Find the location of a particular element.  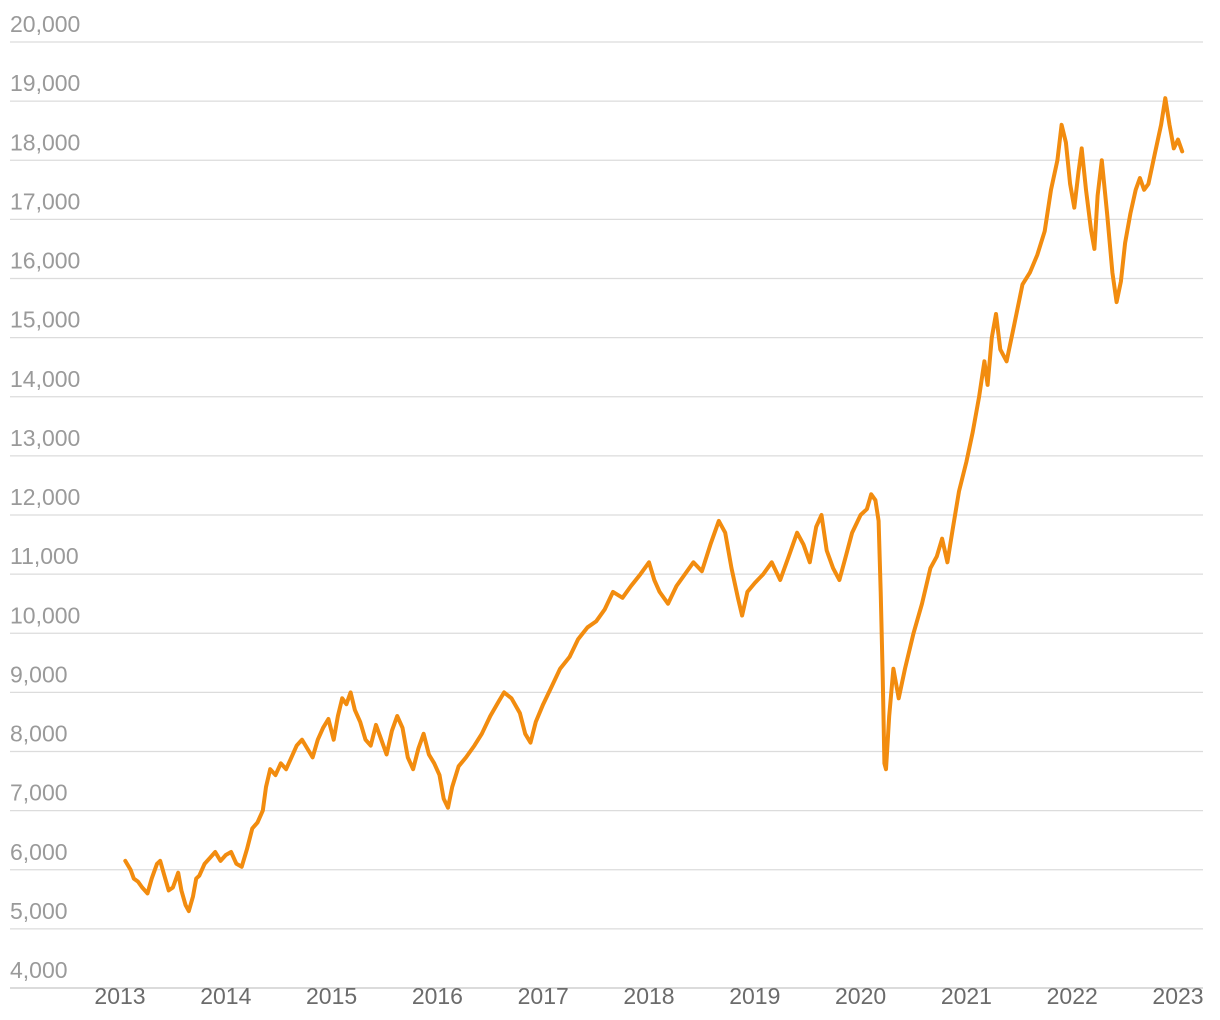

y-tick-label: 7,000 is located at coordinates (39, 793).